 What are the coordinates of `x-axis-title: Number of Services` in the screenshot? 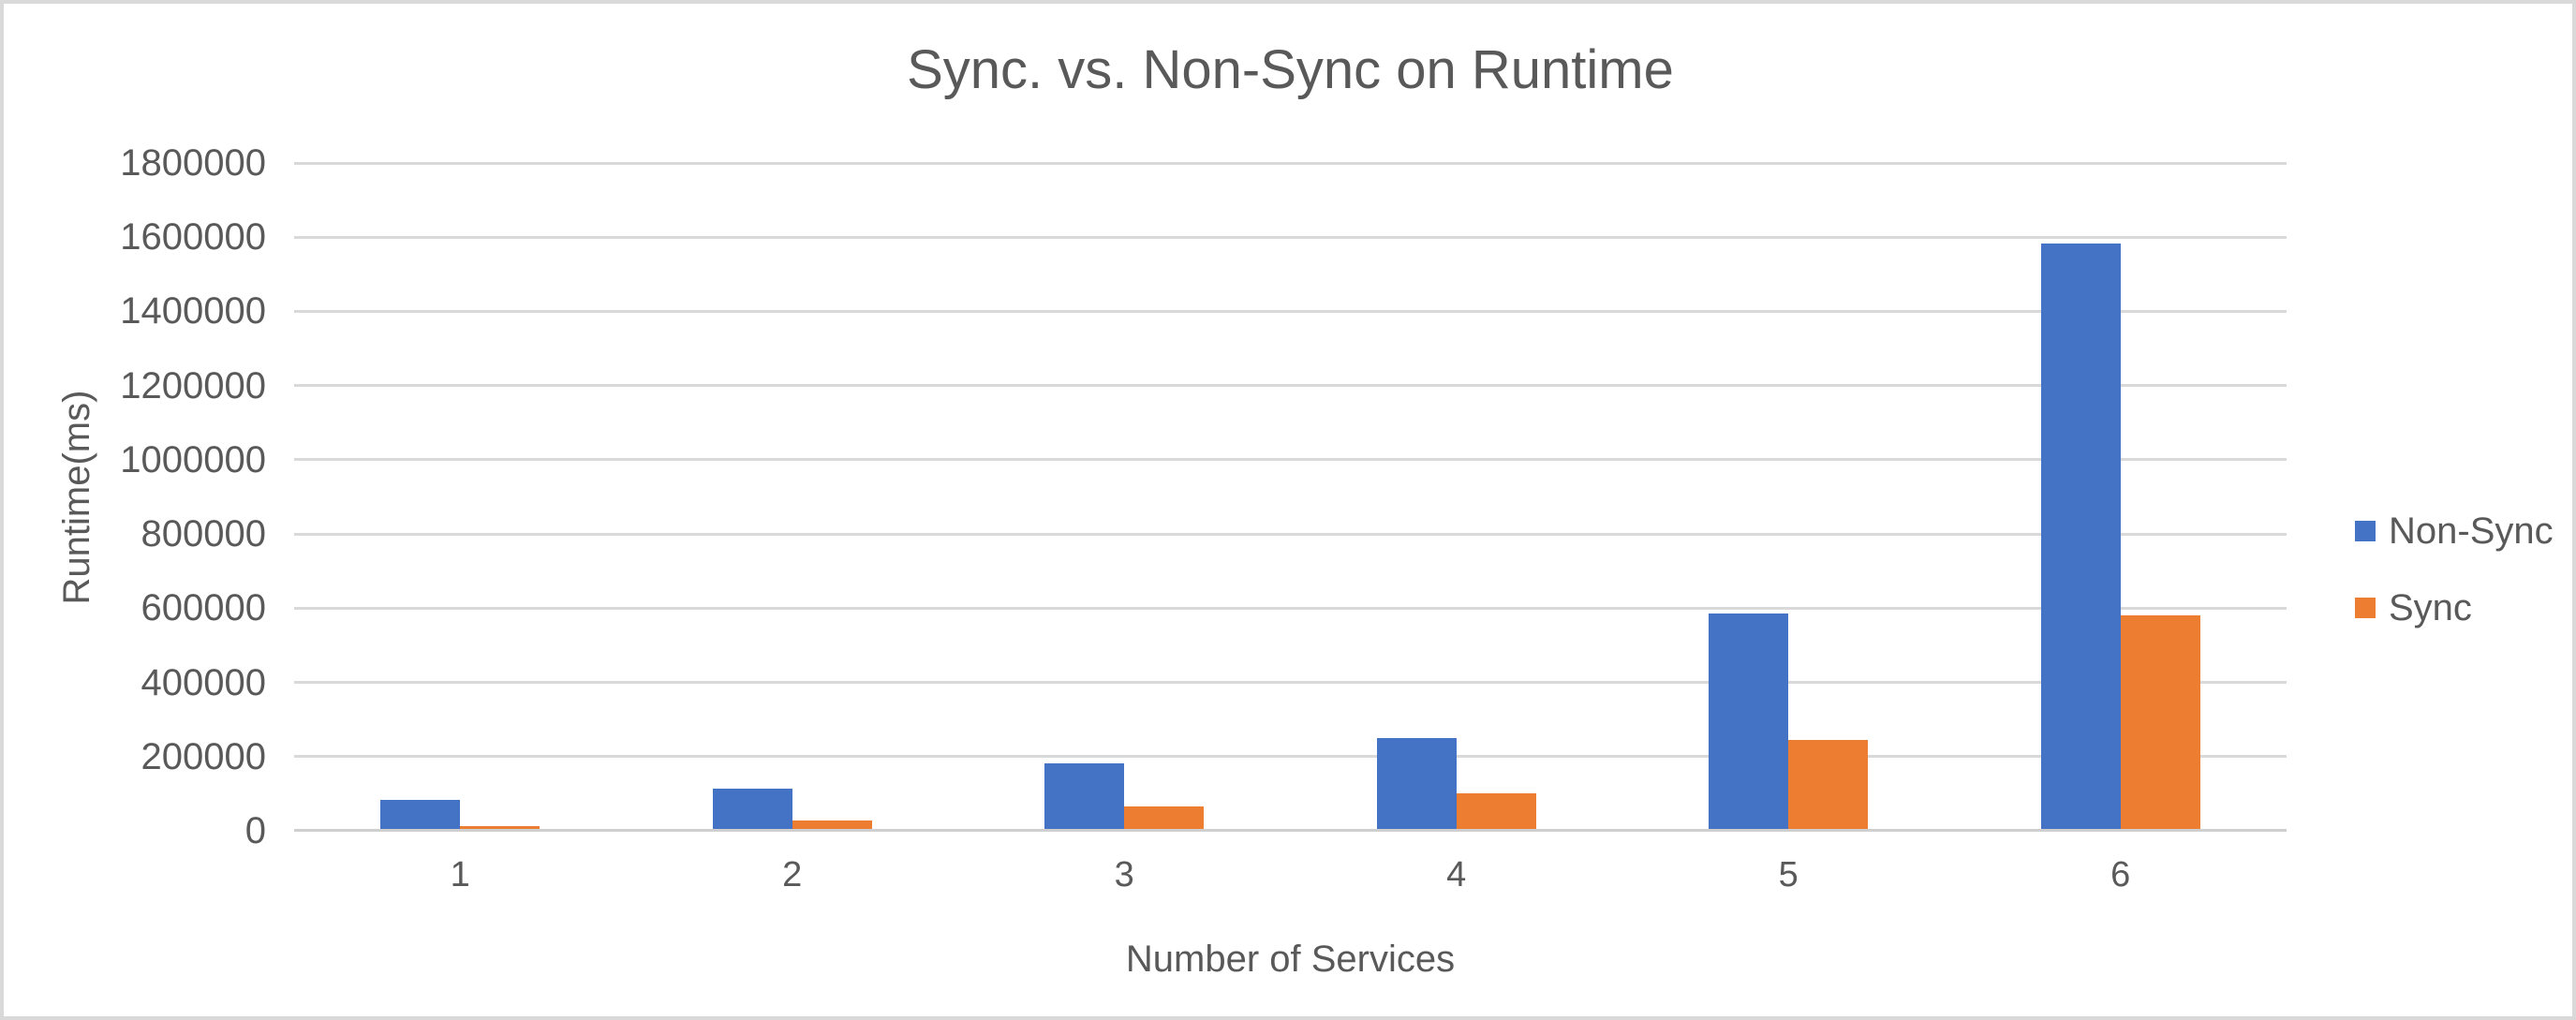 It's located at (1291, 959).